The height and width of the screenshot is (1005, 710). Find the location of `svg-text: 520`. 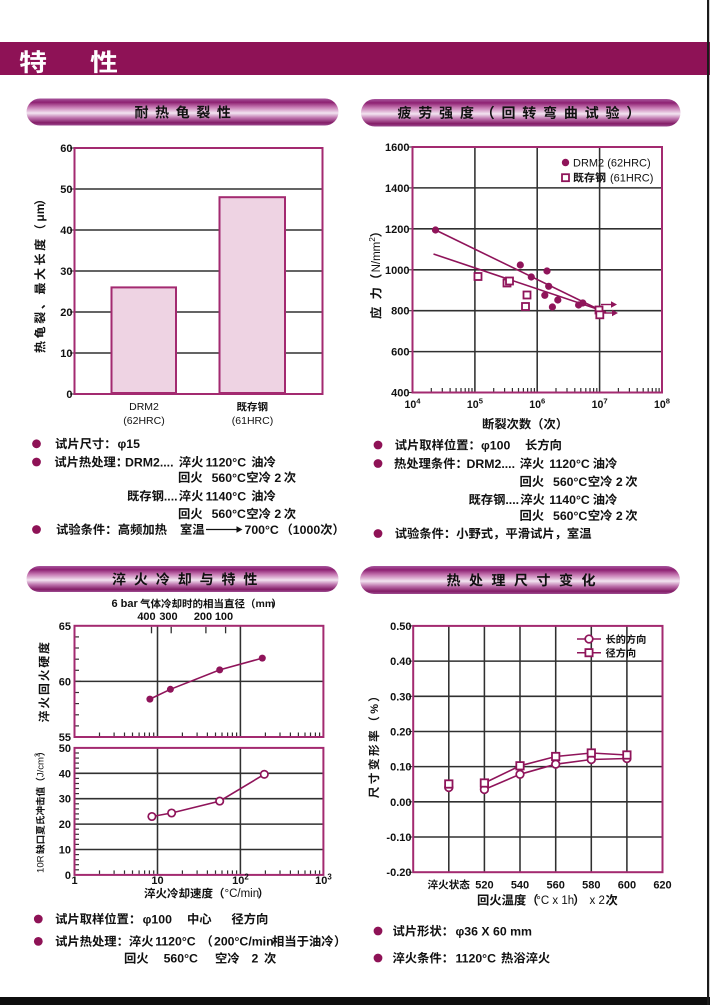

svg-text: 520 is located at coordinates (484, 886).